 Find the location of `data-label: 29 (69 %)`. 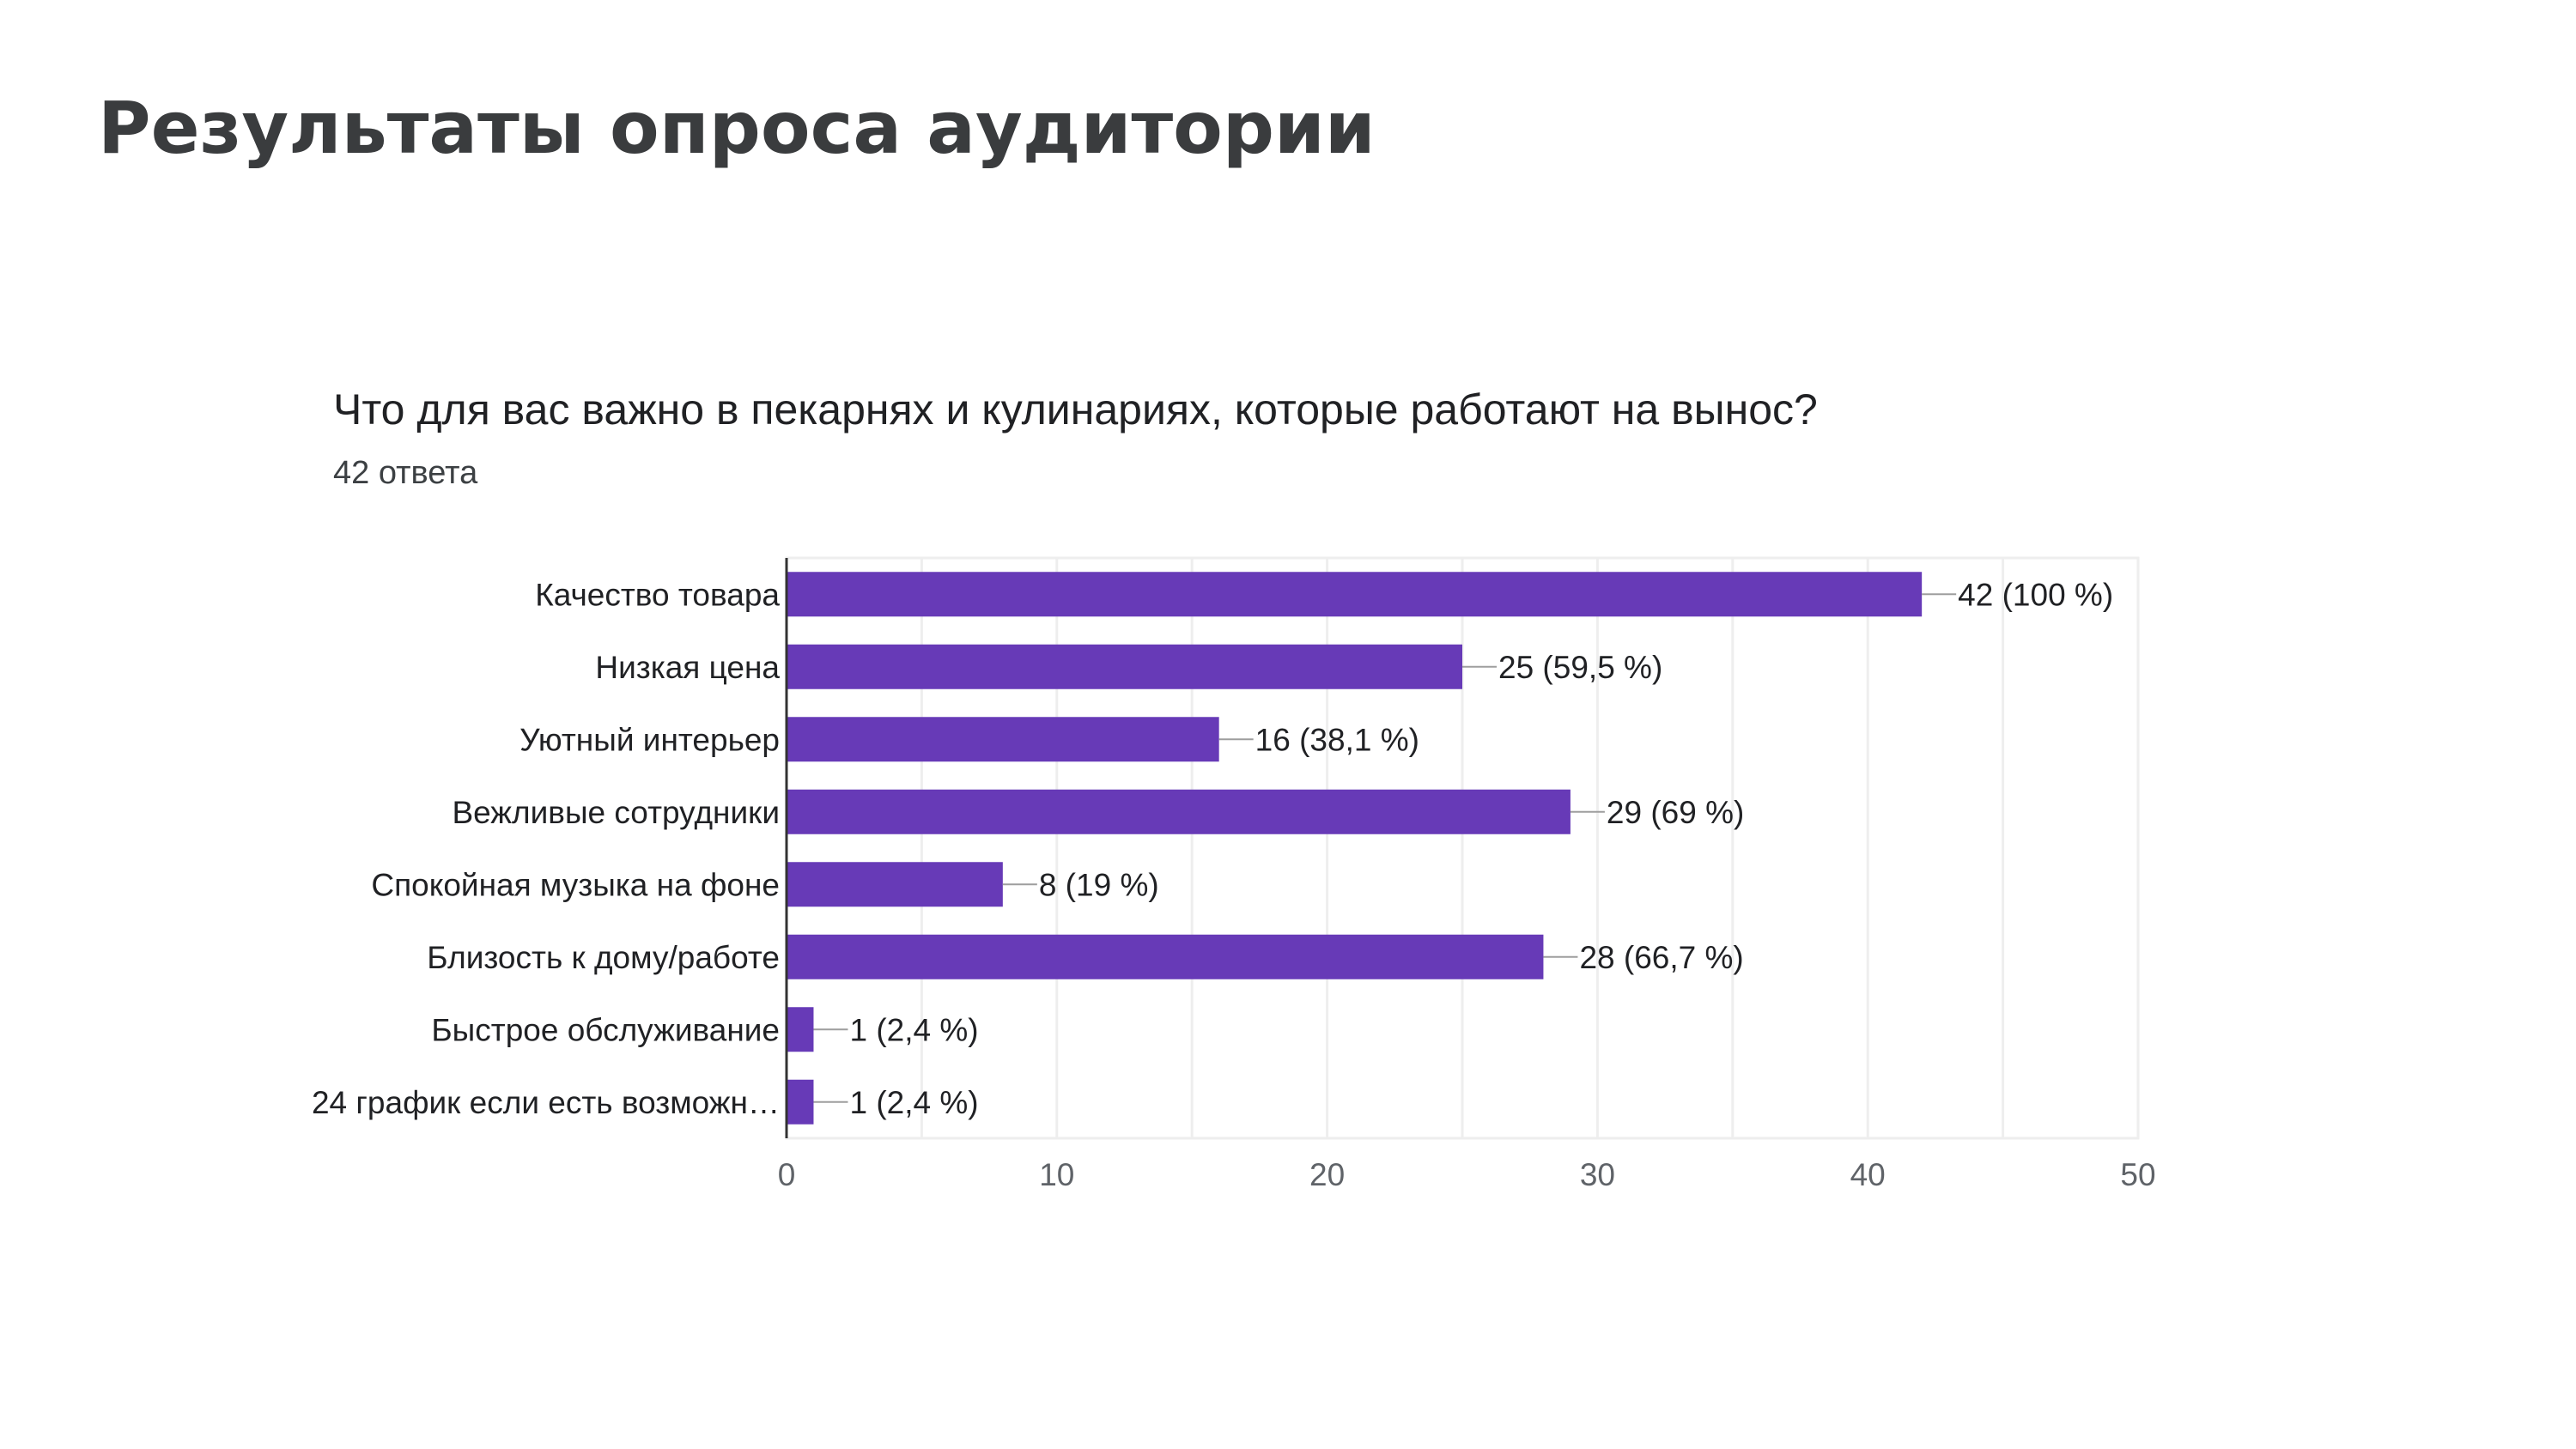

data-label: 29 (69 %) is located at coordinates (1675, 812).